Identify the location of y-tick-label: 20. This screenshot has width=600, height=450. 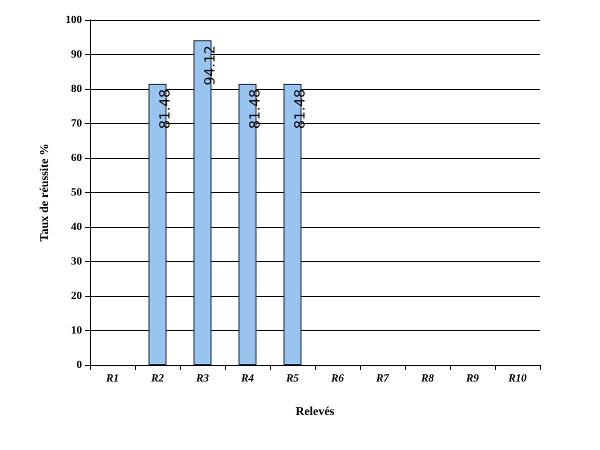
(76, 296).